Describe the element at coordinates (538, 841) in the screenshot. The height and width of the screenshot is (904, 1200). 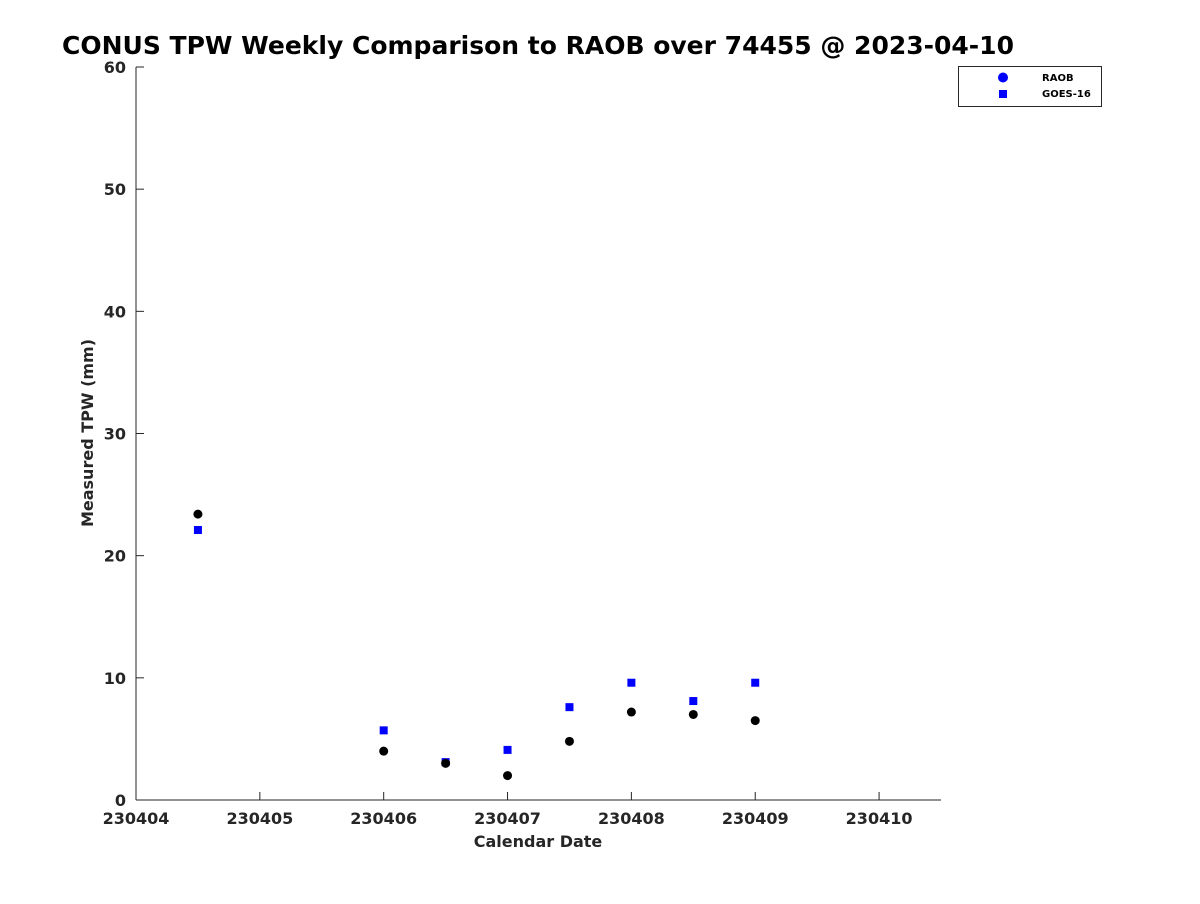
I see `x-axis-label: Calendar Date` at that location.